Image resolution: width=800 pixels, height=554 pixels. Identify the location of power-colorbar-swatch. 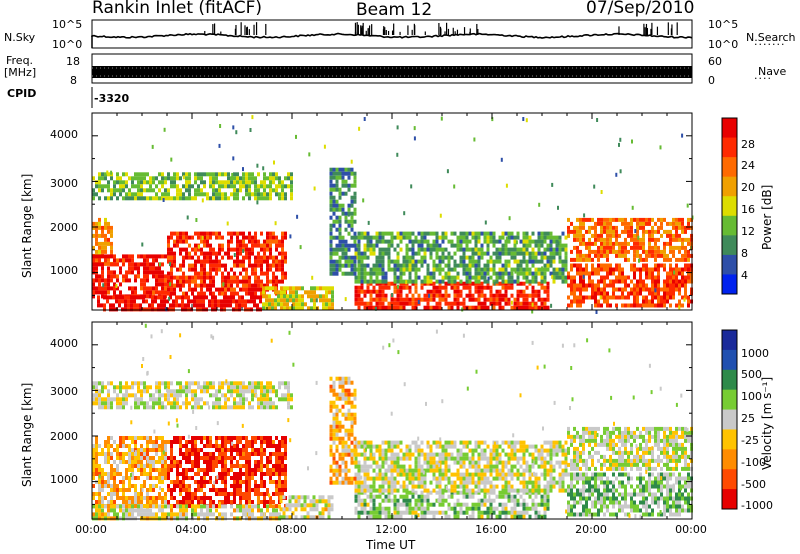
(729, 264).